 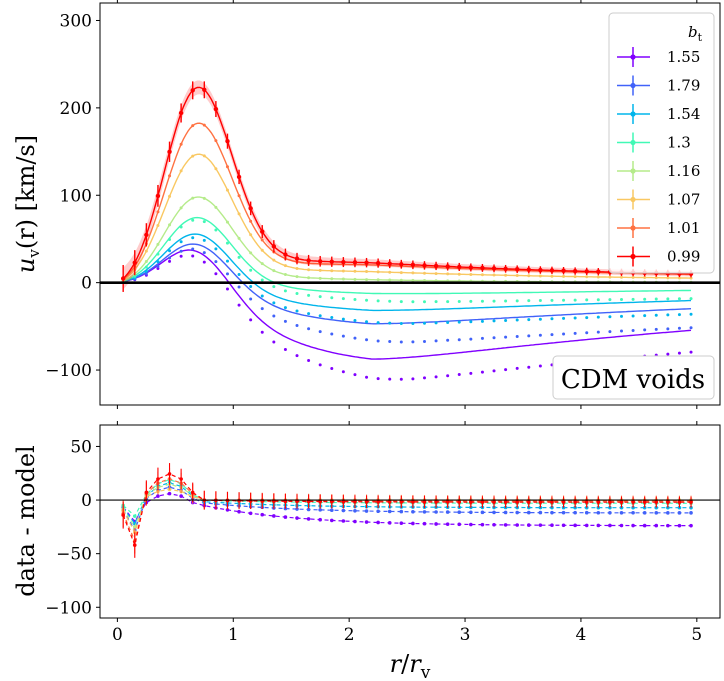 What do you see at coordinates (74, 555) in the screenshot?
I see `y-tick-label: −50` at bounding box center [74, 555].